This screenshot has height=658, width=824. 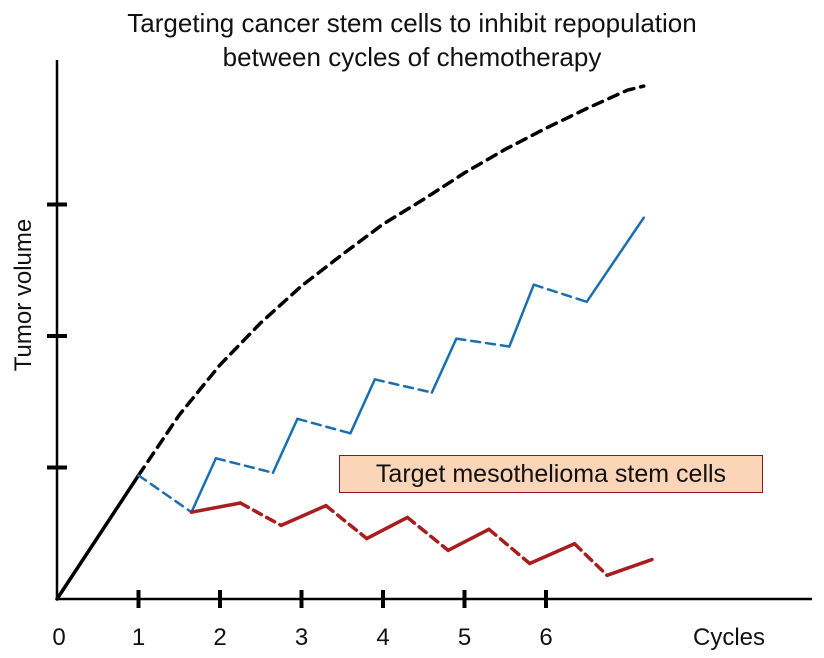 I want to click on x-tick-labels: 0 1 2 3 4 5 6 Cycles, so click(x=408, y=637).